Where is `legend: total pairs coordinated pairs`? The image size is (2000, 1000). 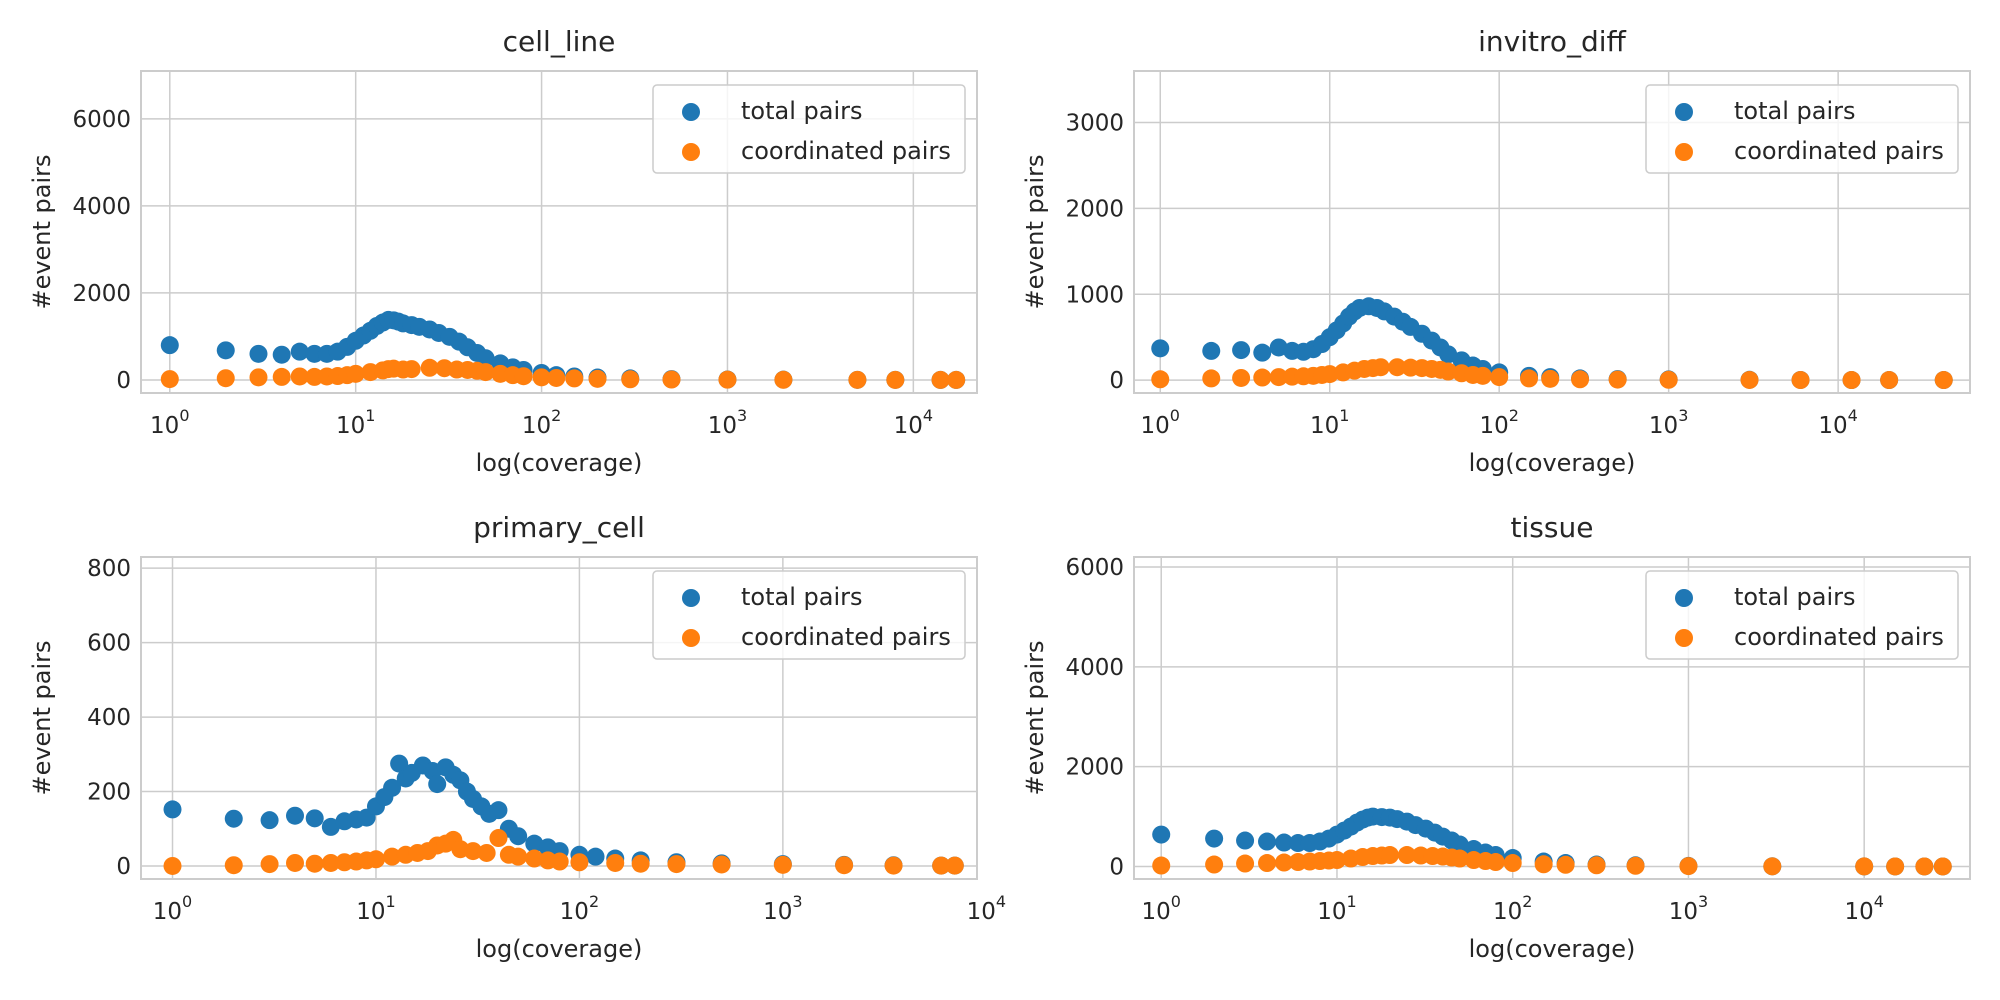 legend: total pairs coordinated pairs is located at coordinates (809, 615).